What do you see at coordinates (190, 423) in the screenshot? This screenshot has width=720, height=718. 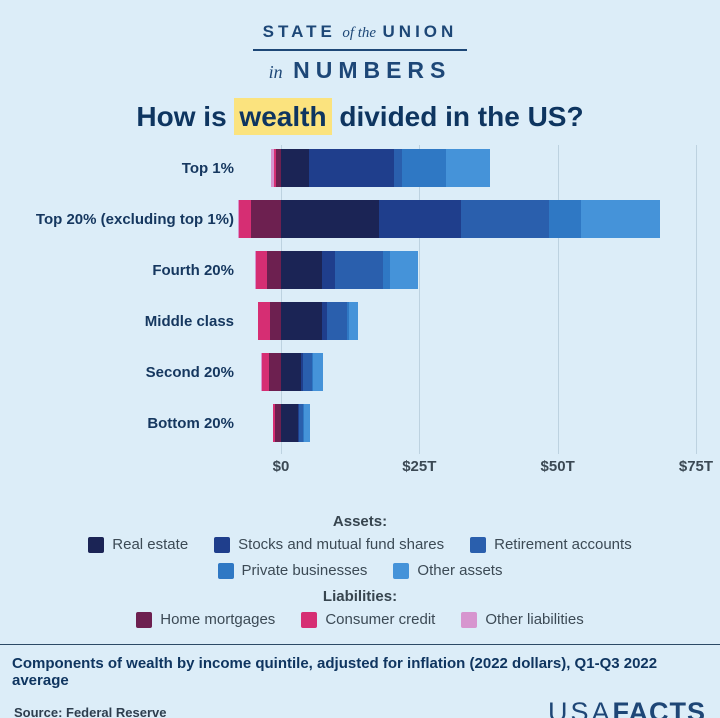 I see `row-label: Bottom 20%` at bounding box center [190, 423].